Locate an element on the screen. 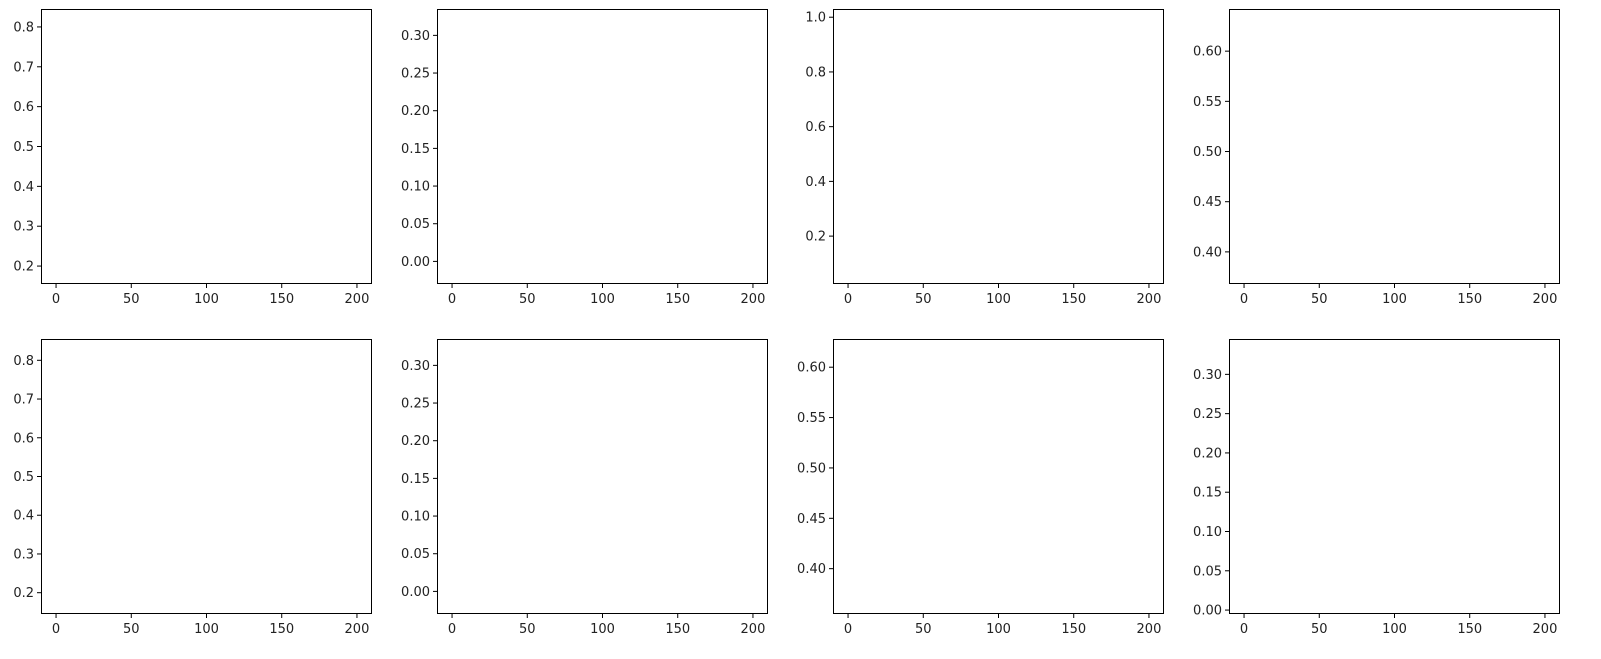 The height and width of the screenshot is (659, 1601). y-tick-label: 0.3 is located at coordinates (23, 554).